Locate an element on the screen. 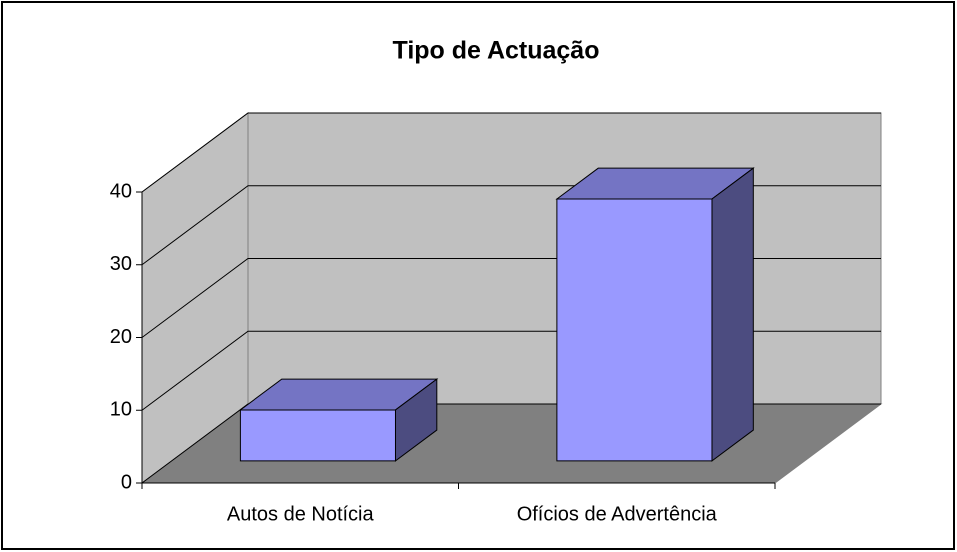  chart-title: Tipo de Actuação is located at coordinates (496, 51).